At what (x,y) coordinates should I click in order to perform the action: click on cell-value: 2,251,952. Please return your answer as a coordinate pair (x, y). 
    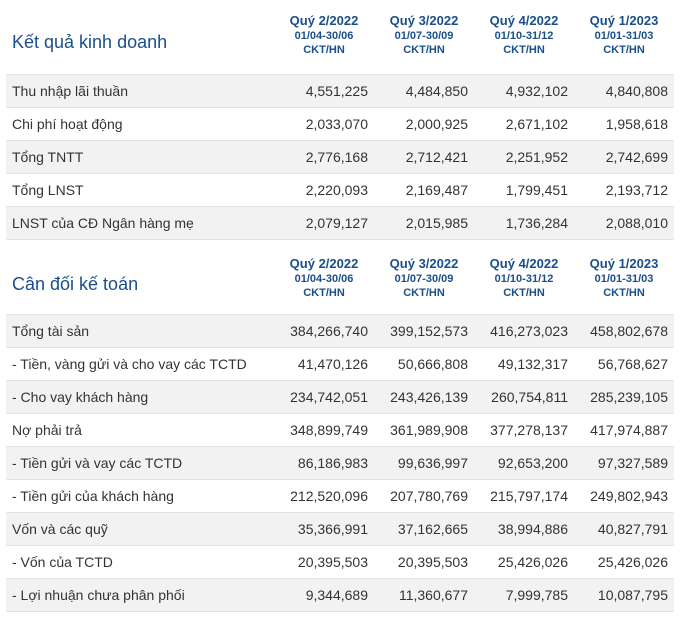
    Looking at the image, I should click on (524, 156).